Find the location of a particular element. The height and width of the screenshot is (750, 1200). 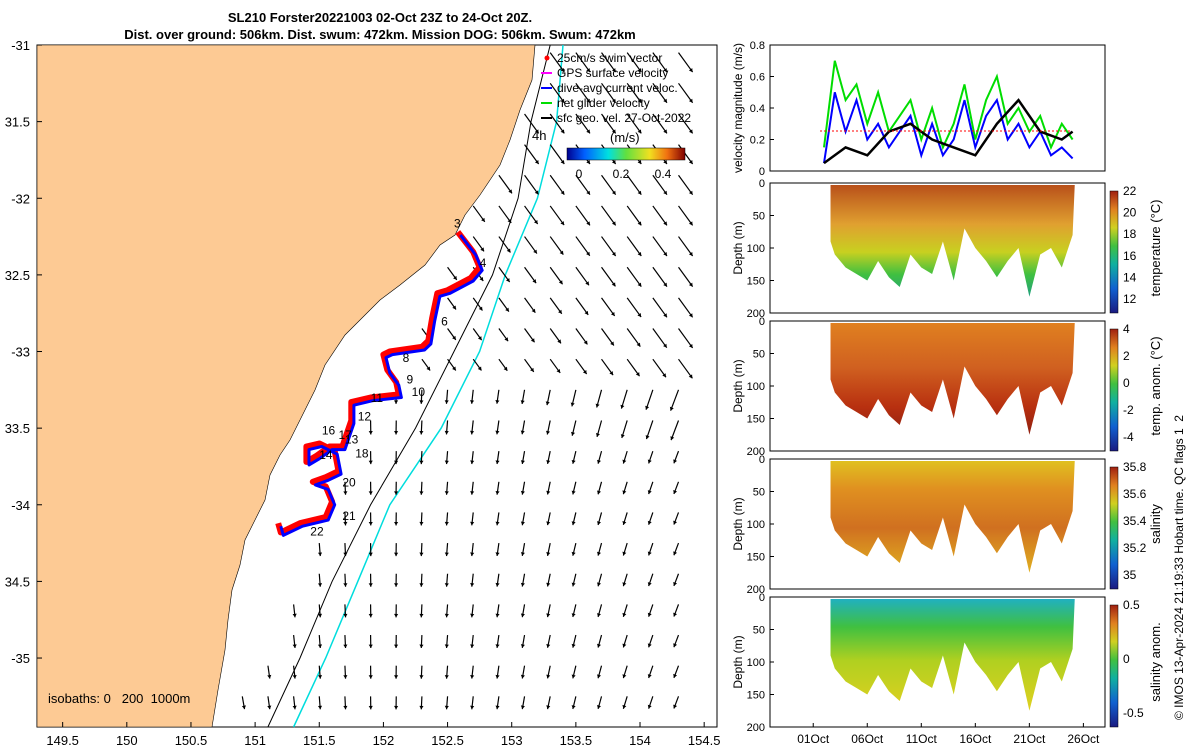

day-label: 16 is located at coordinates (329, 430).